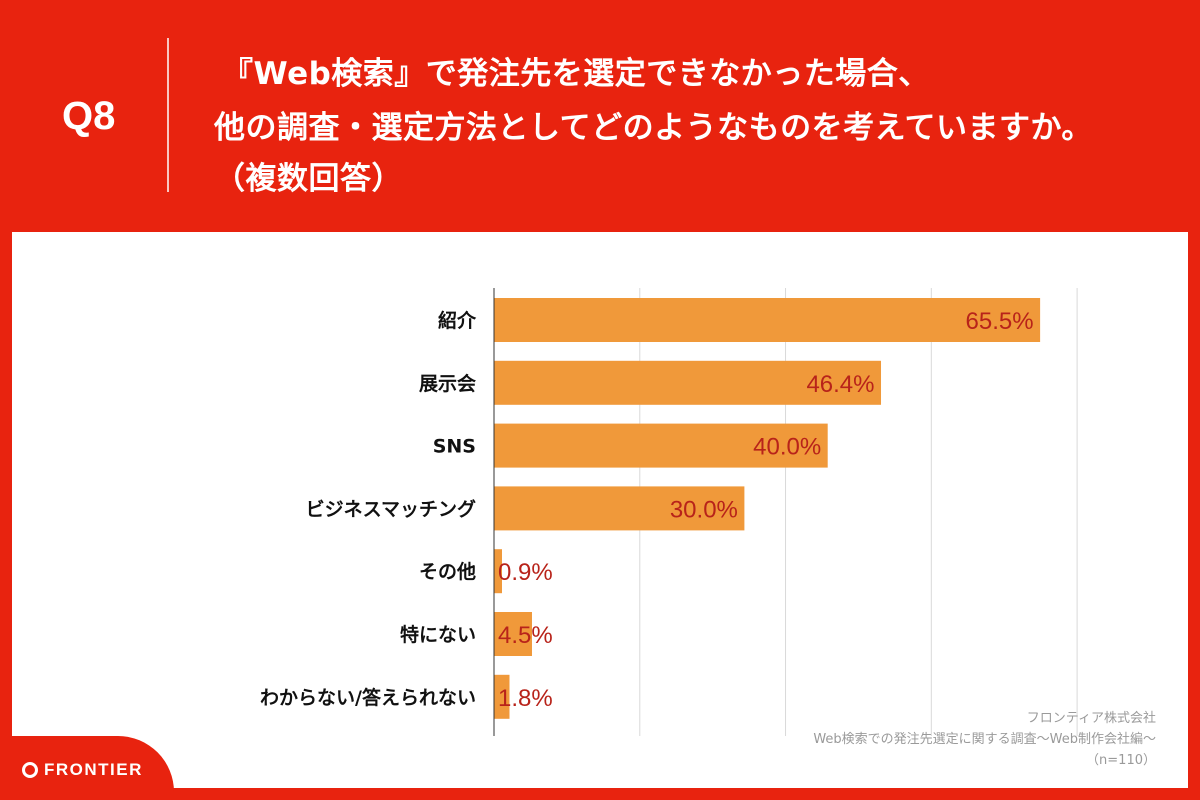 The width and height of the screenshot is (1200, 800). I want to click on source-survey: Web検索での発注先選定に関する調査〜Web制作会社編〜, so click(984, 739).